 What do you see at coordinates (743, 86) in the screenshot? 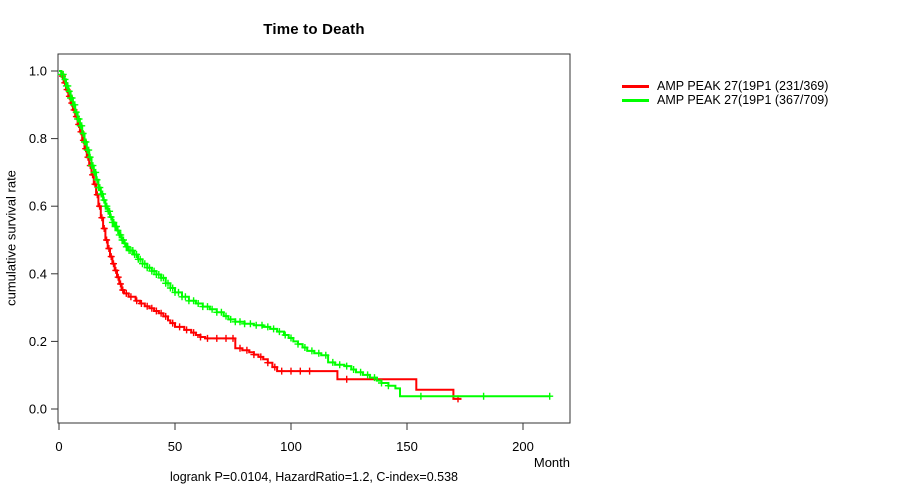
I see `legend-label-red: AMP PEAK 27(19P1 (231/369)` at bounding box center [743, 86].